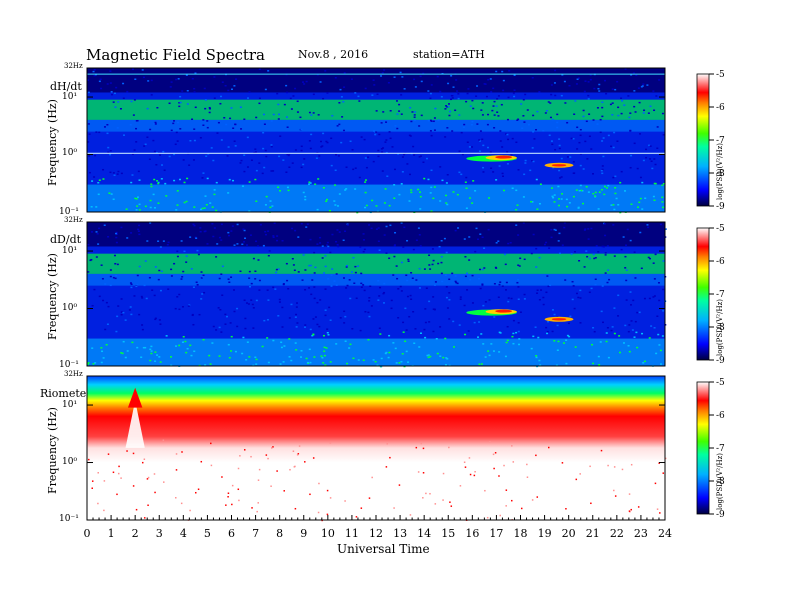  What do you see at coordinates (328, 533) in the screenshot?
I see `xtick-label: 10` at bounding box center [328, 533].